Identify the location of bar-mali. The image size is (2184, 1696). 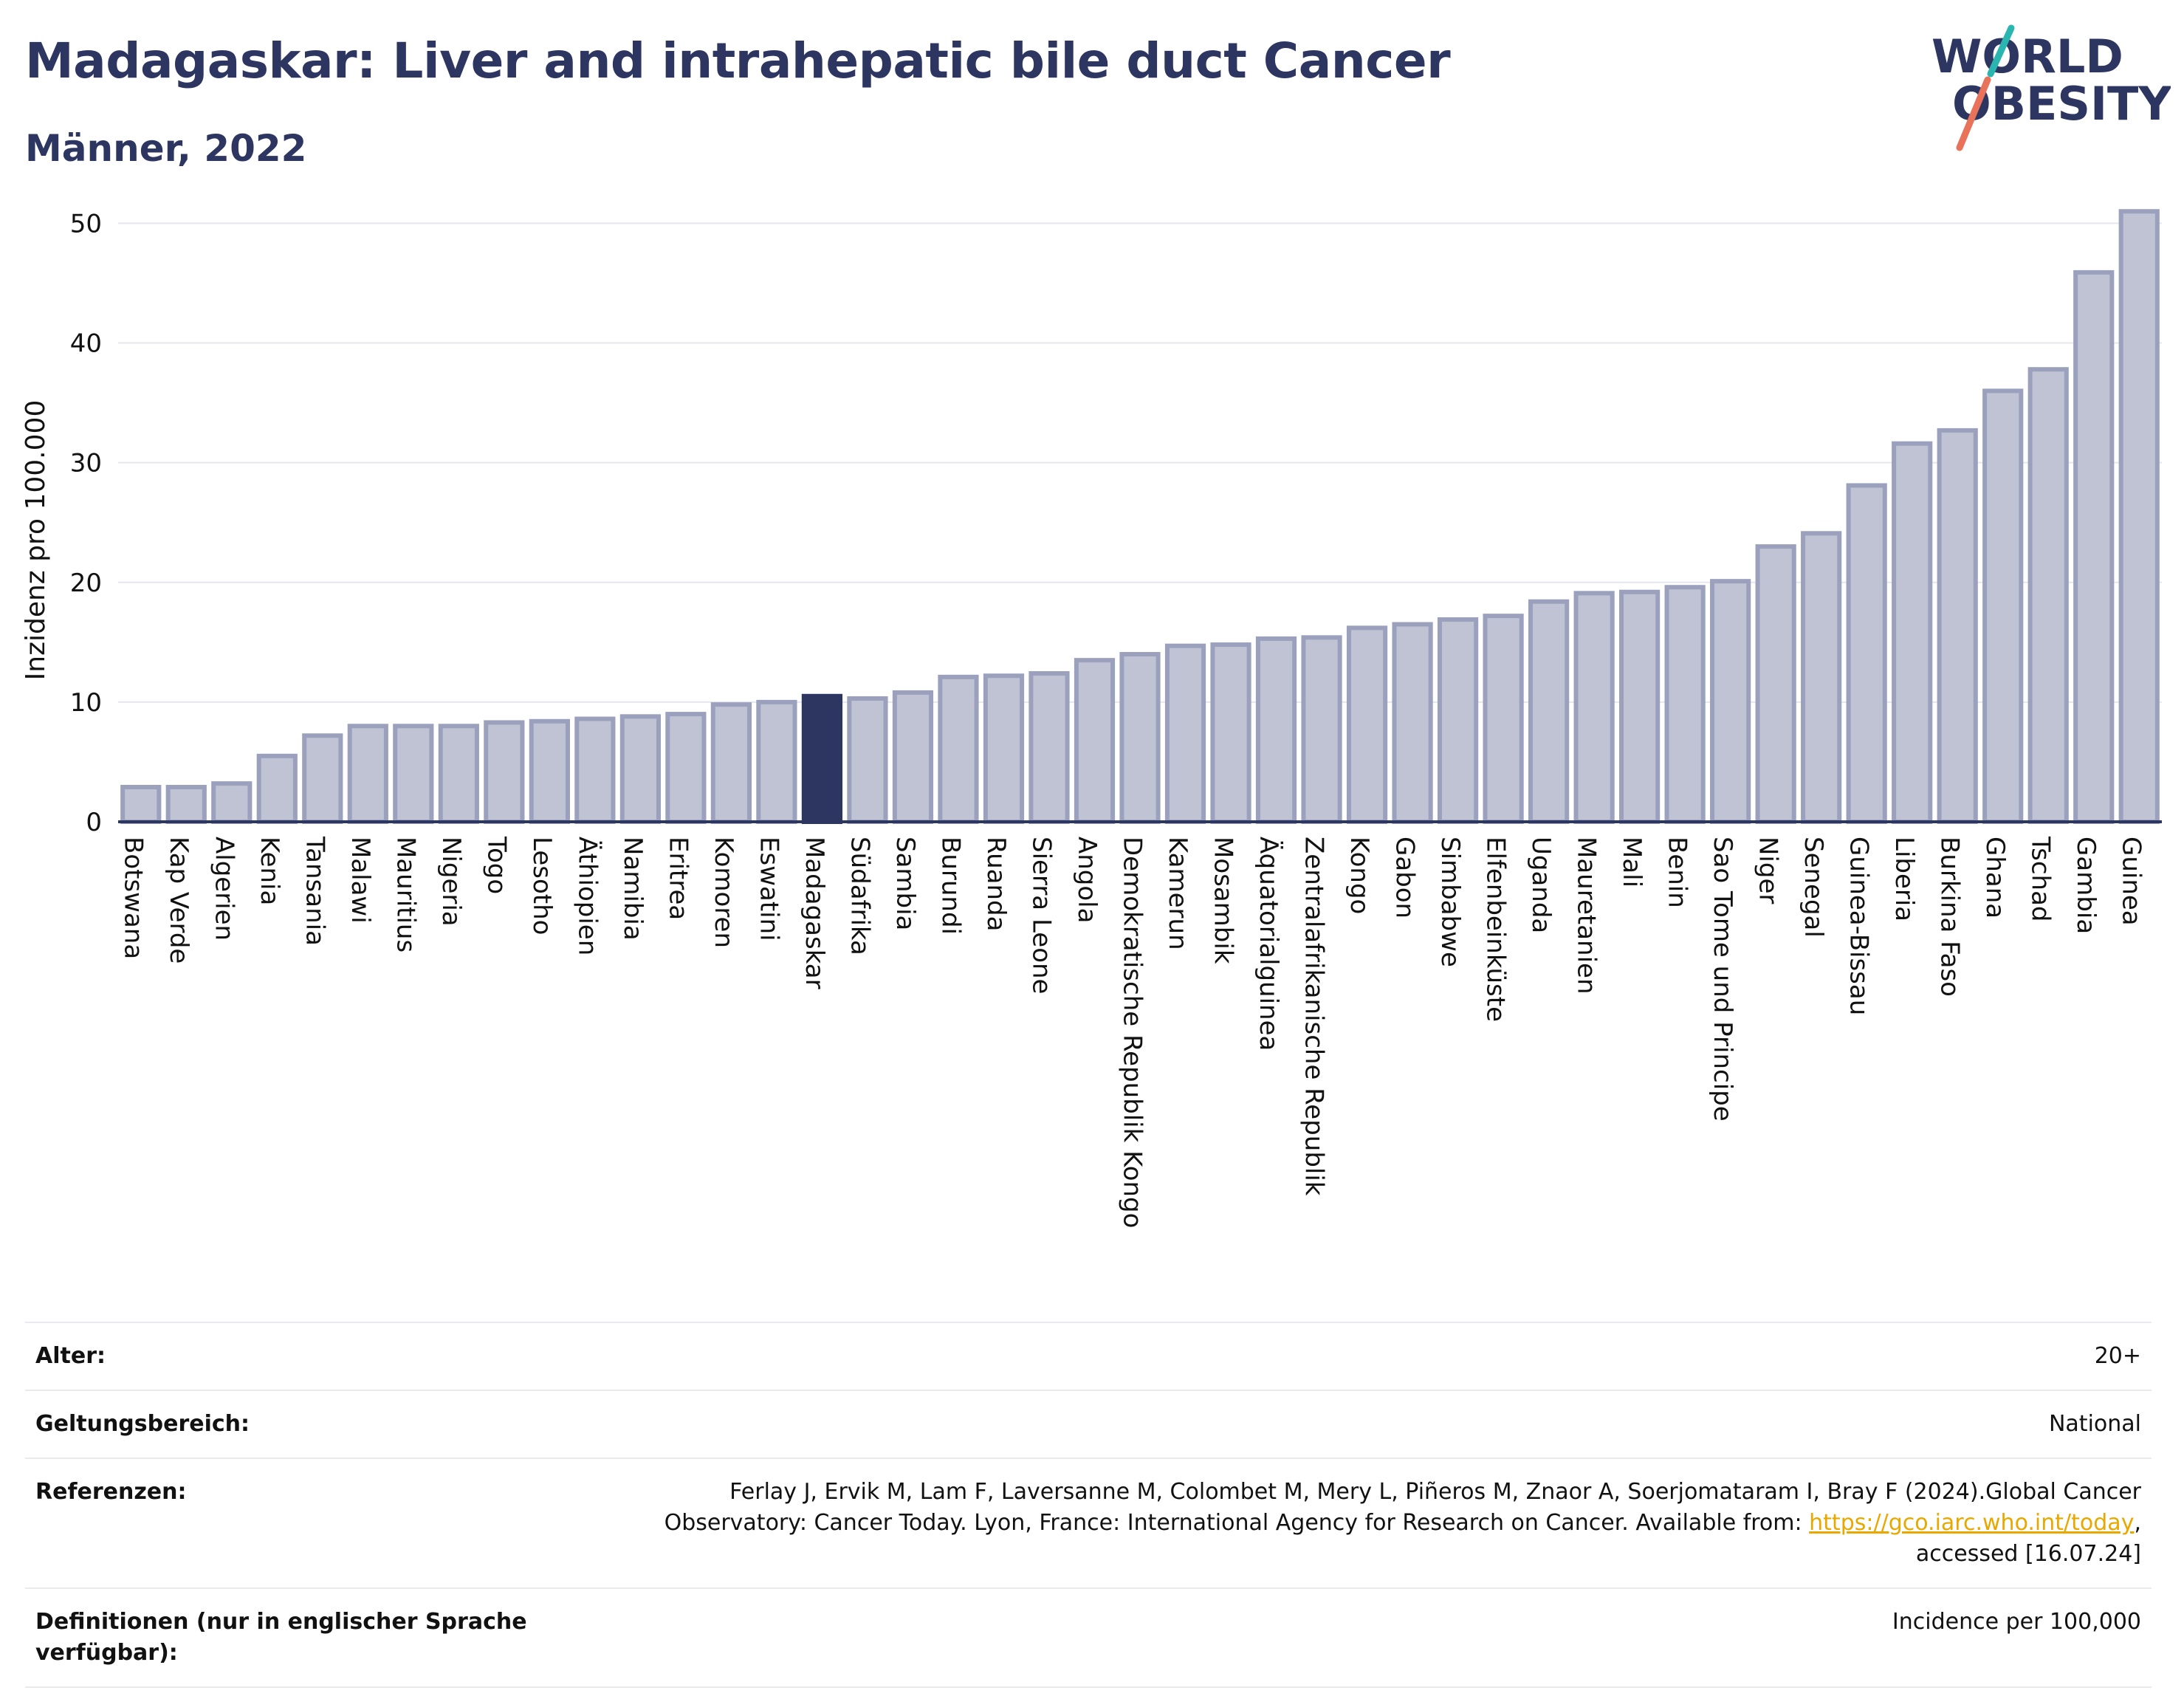
(1640, 706).